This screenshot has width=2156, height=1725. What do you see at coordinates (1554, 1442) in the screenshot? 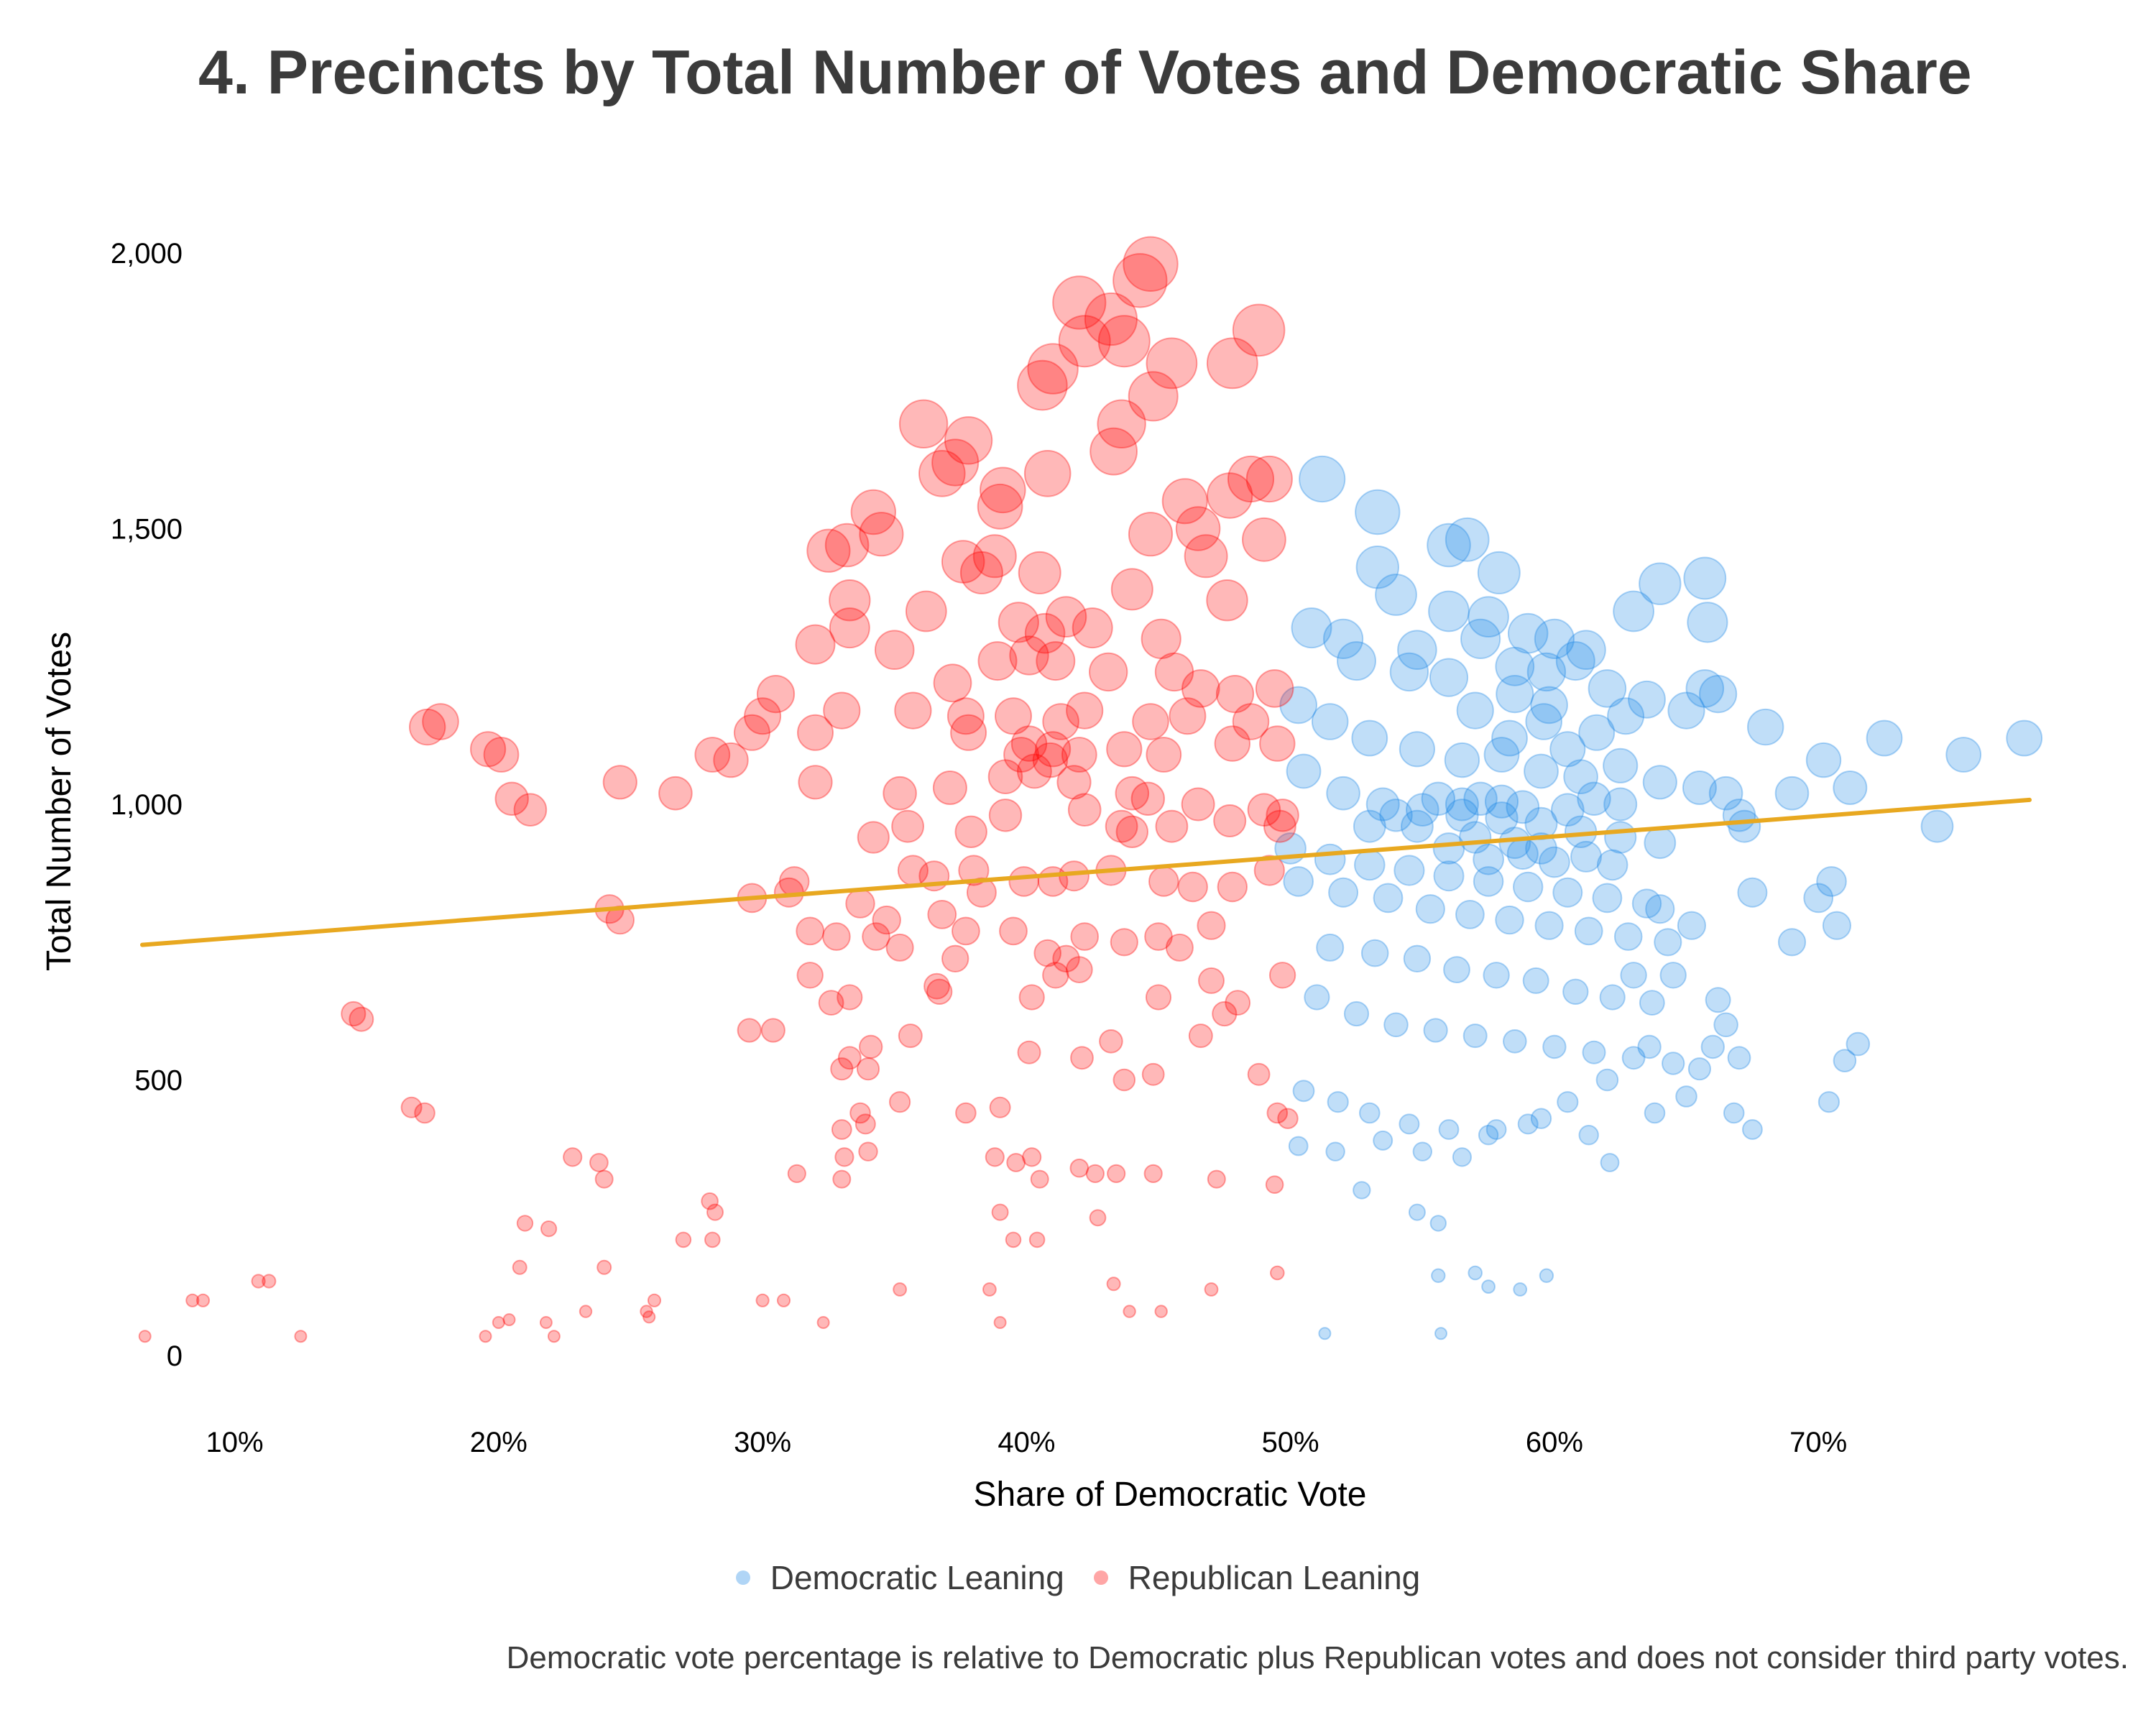
I see `x-tick-label: 60%` at bounding box center [1554, 1442].